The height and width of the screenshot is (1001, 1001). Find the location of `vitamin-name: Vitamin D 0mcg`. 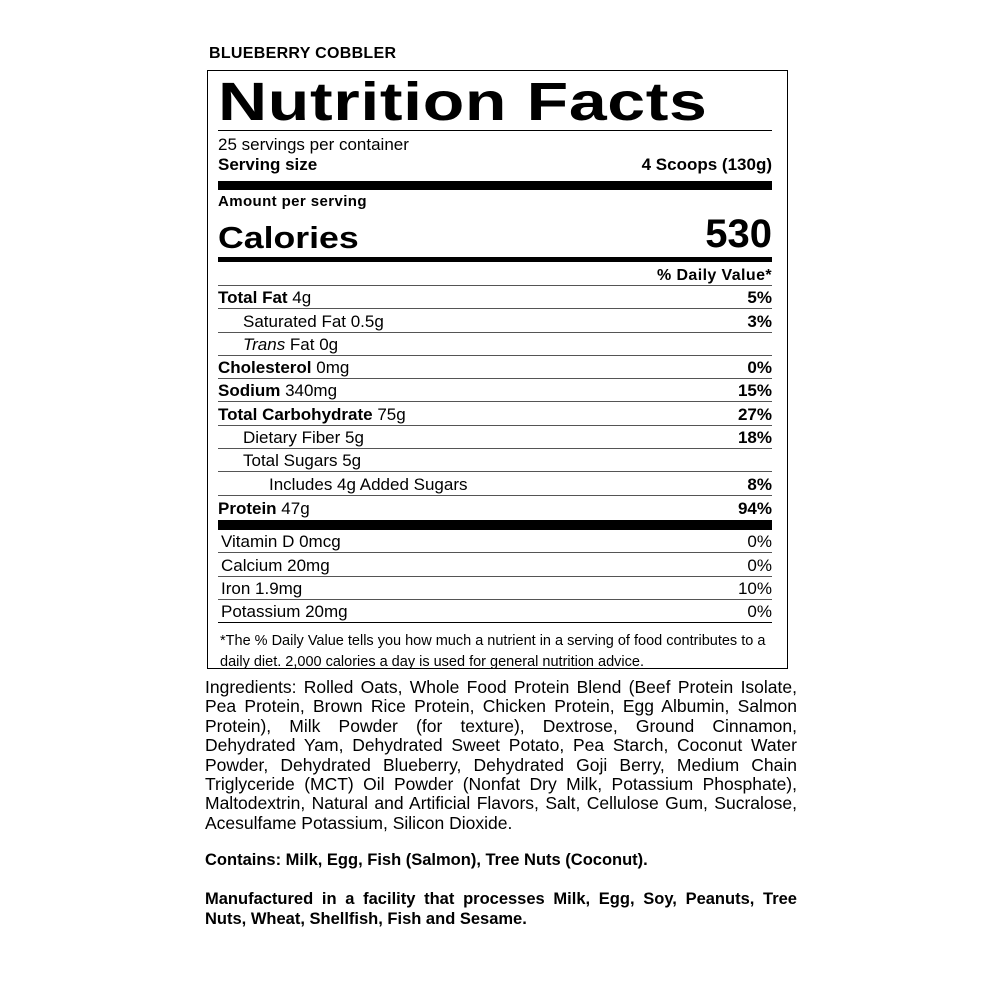

vitamin-name: Vitamin D 0mcg is located at coordinates (281, 542).